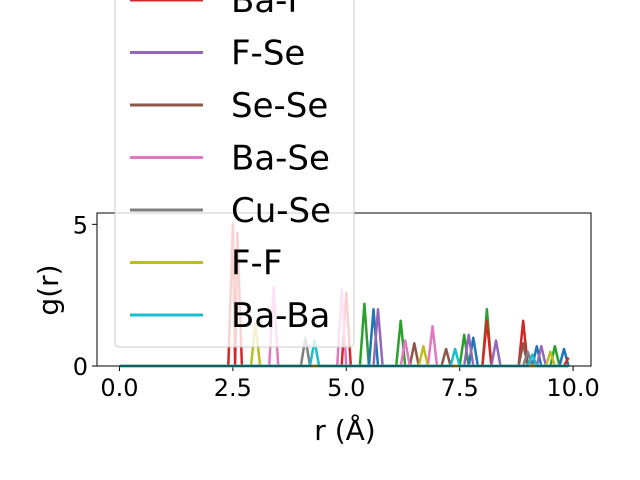  I want to click on x-tick-label: 7.5, so click(460, 388).